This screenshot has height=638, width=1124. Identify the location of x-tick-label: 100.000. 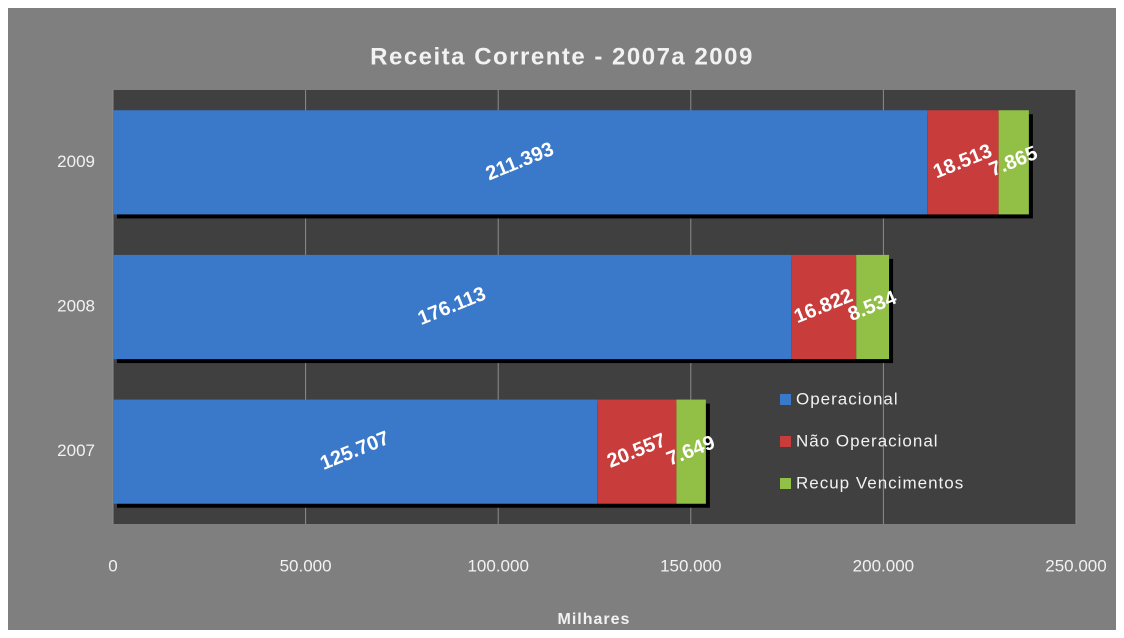
(497, 565).